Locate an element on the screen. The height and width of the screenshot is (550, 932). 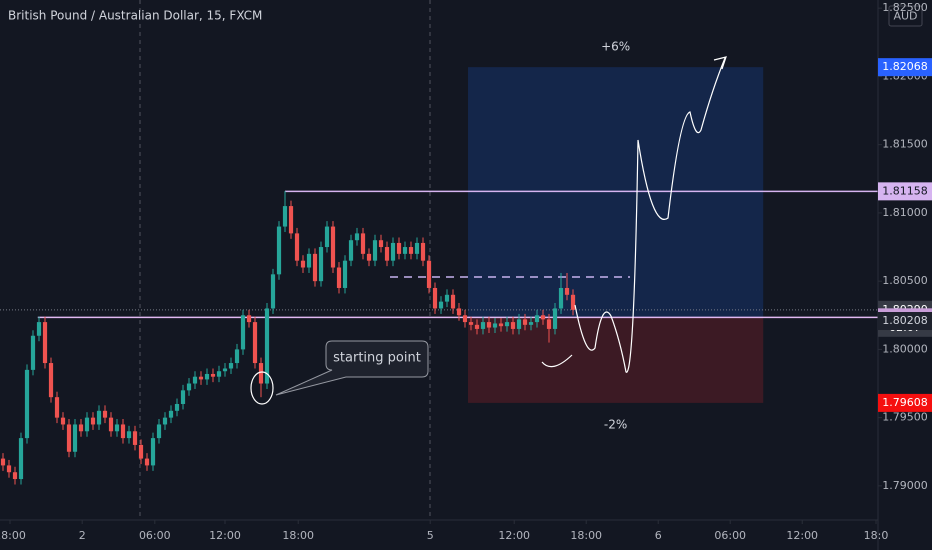
projection-arrowhead is located at coordinates (720, 63).